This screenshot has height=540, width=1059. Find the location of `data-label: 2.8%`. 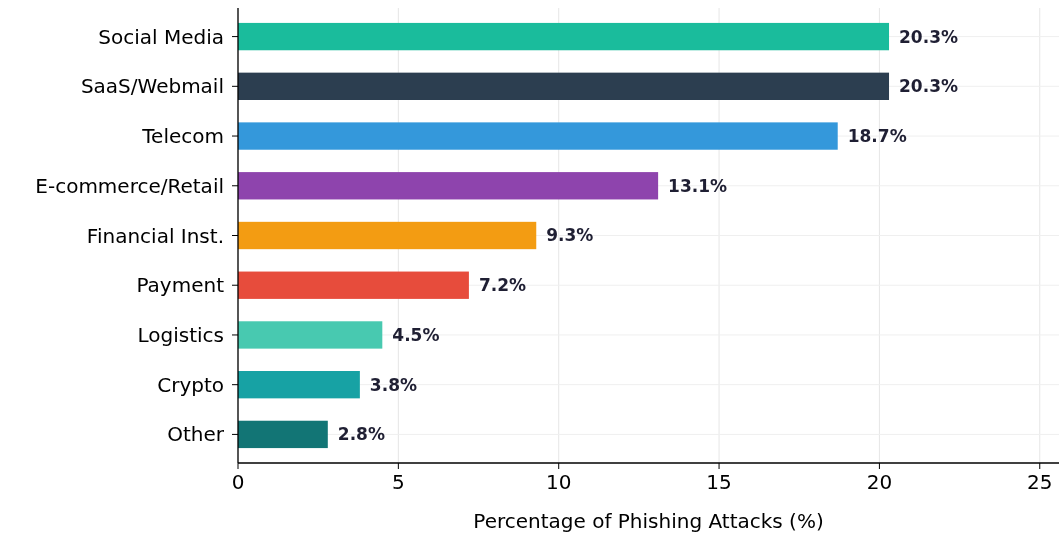

data-label: 2.8% is located at coordinates (361, 434).